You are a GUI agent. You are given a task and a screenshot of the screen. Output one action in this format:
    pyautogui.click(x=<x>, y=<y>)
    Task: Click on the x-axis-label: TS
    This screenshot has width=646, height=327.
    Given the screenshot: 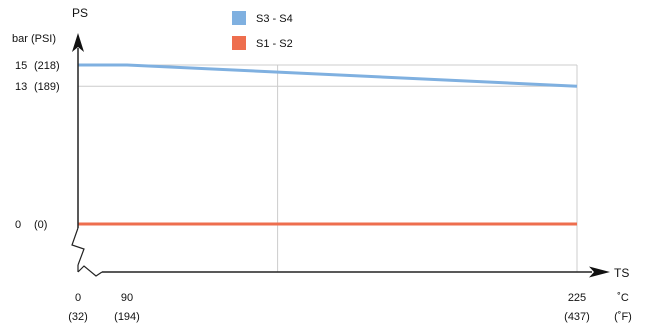 What is the action you would take?
    pyautogui.click(x=621, y=273)
    